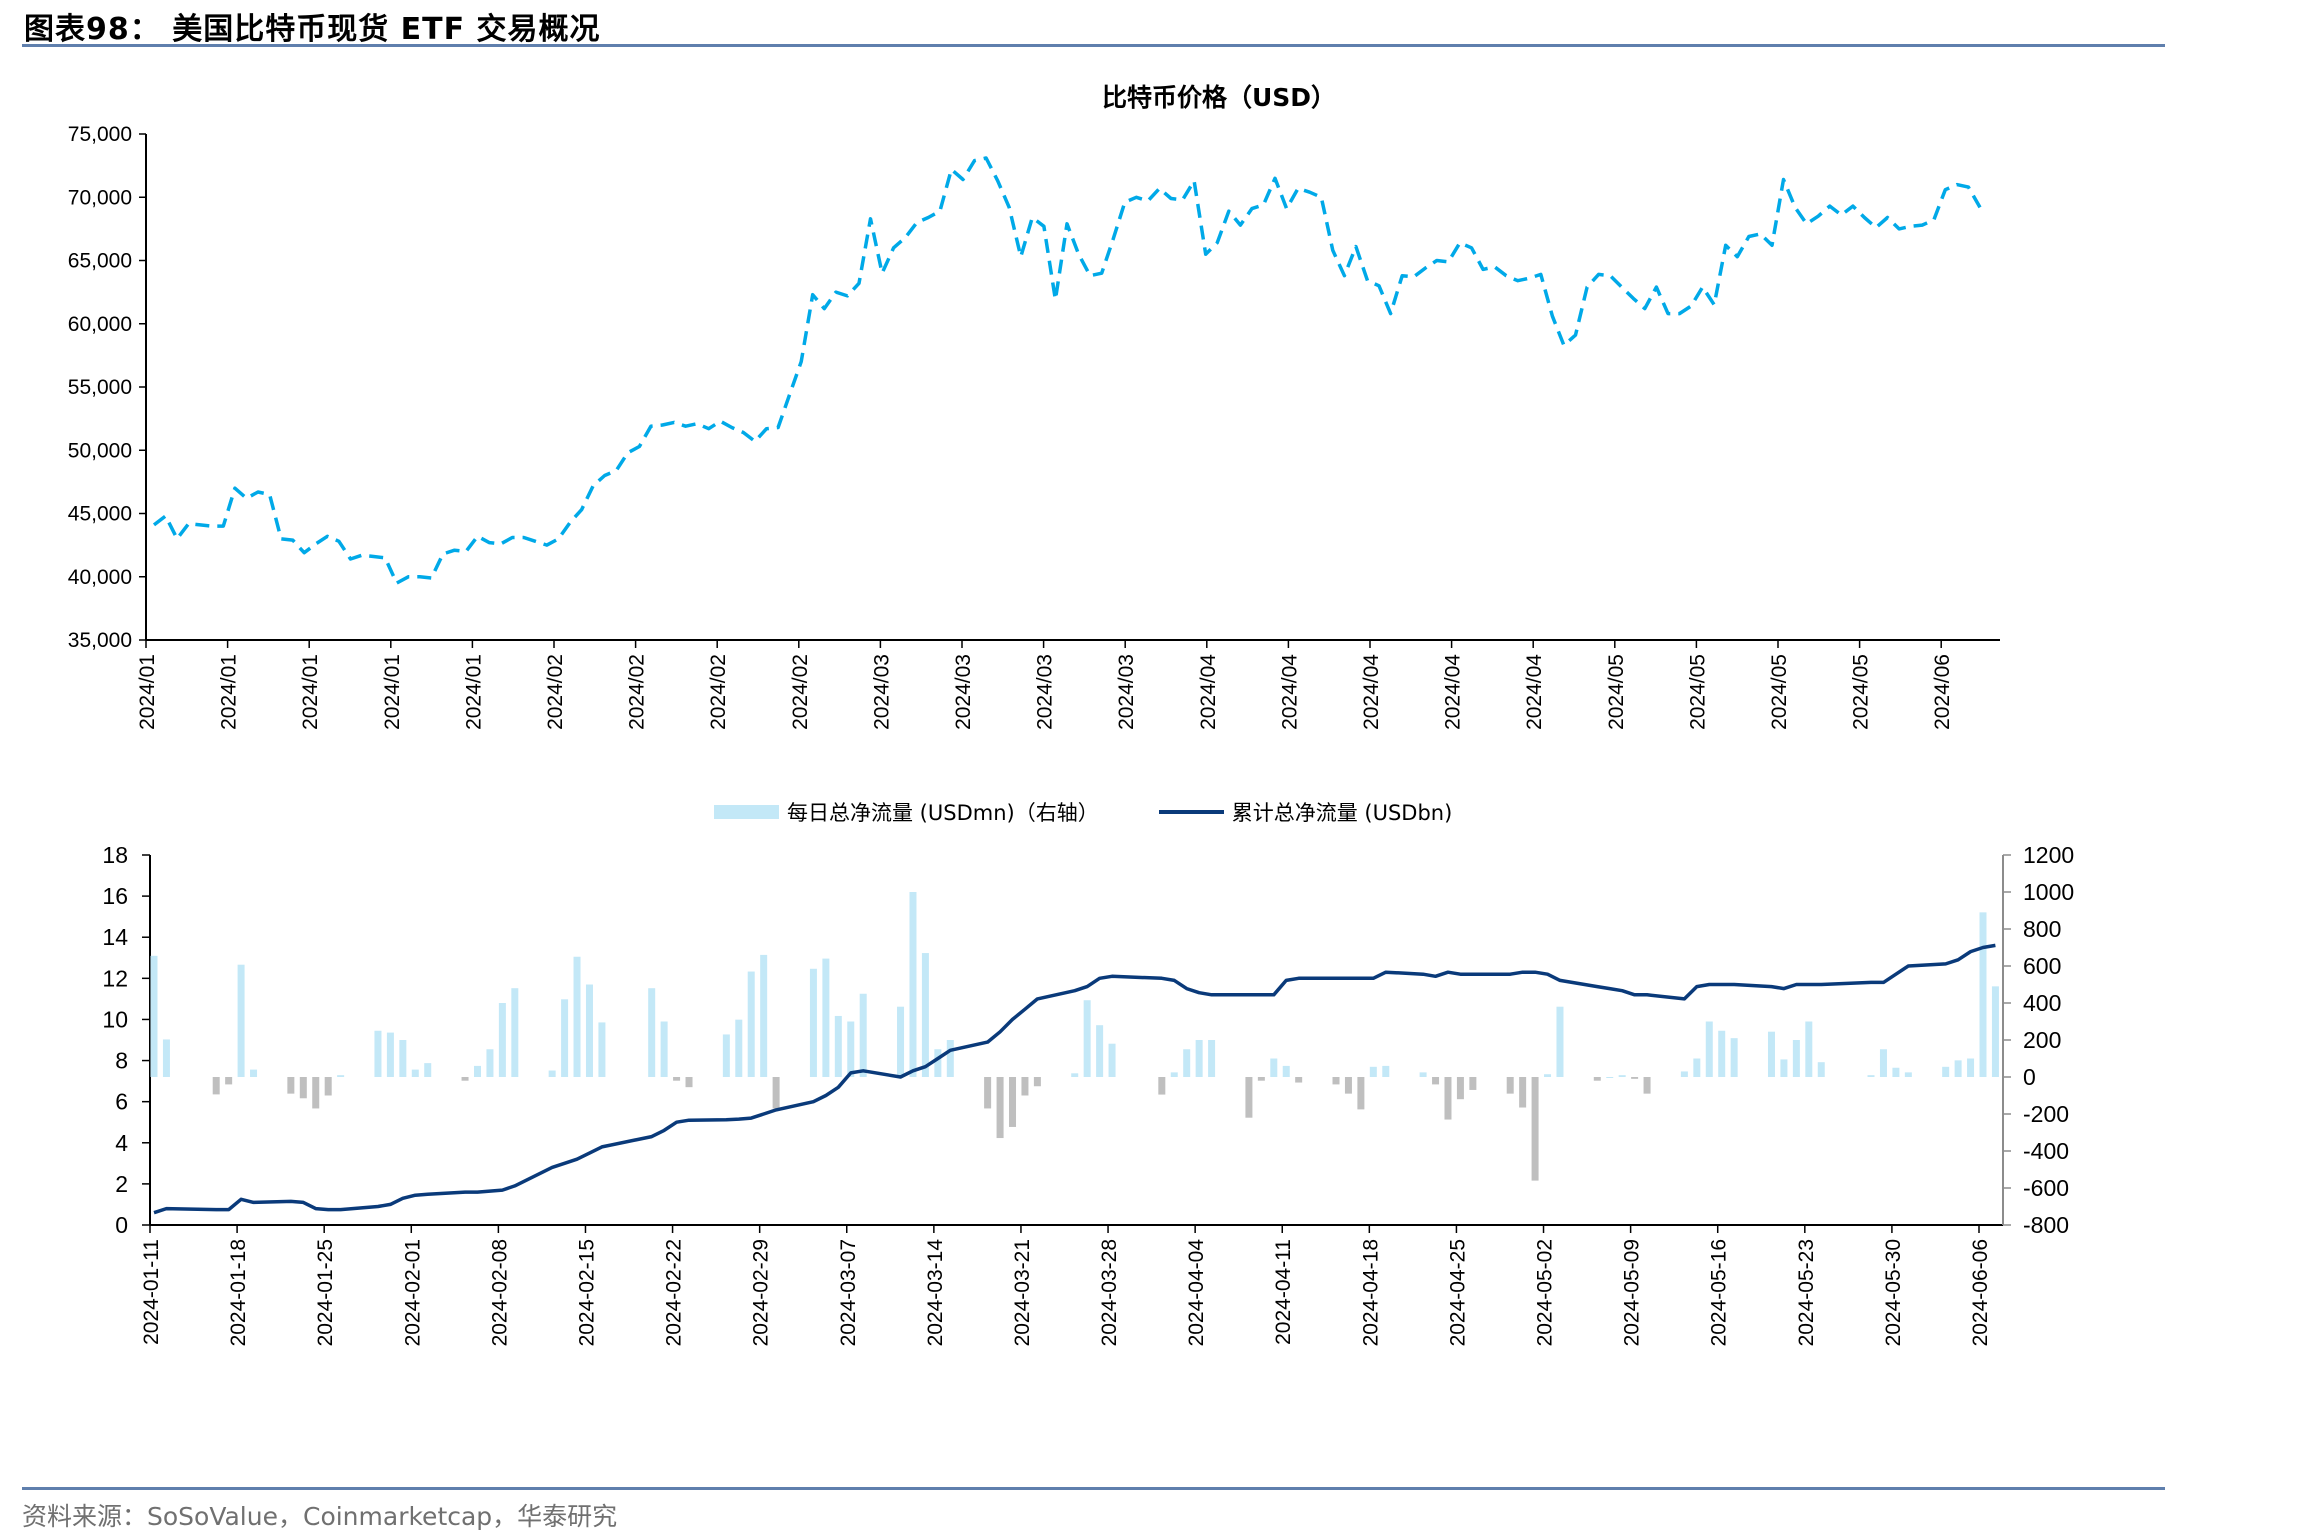 The image size is (2298, 1533). Describe the element at coordinates (115, 937) in the screenshot. I see `flow-left-tick-label: 14` at that location.